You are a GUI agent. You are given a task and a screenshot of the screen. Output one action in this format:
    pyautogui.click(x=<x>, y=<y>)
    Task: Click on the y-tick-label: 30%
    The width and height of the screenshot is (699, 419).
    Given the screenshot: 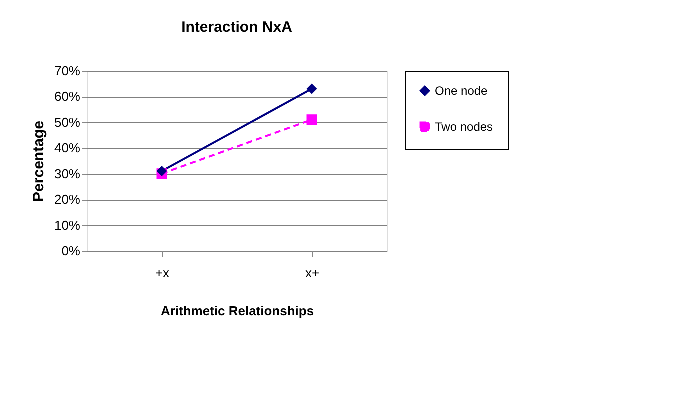 What is the action you would take?
    pyautogui.click(x=67, y=174)
    